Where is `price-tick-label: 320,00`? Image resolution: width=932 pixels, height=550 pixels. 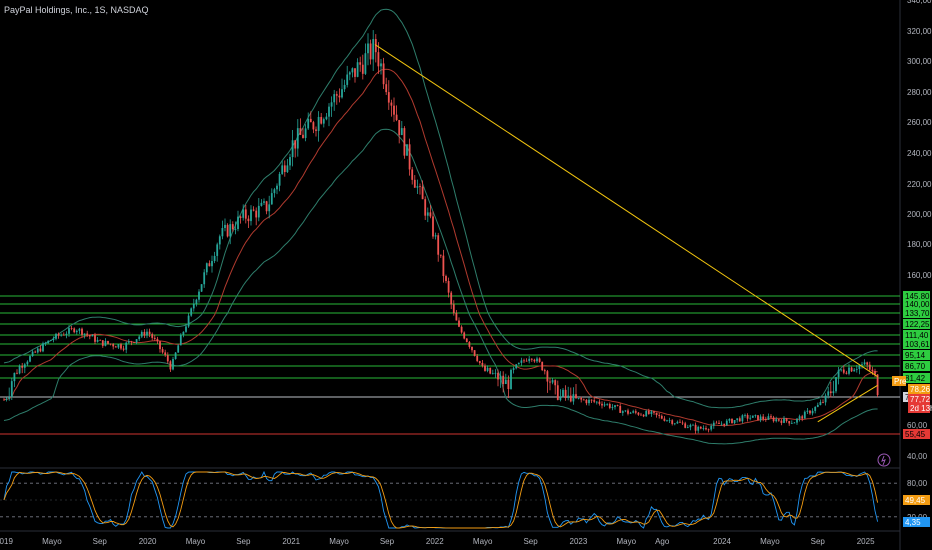
price-tick-label: 320,00 is located at coordinates (919, 31).